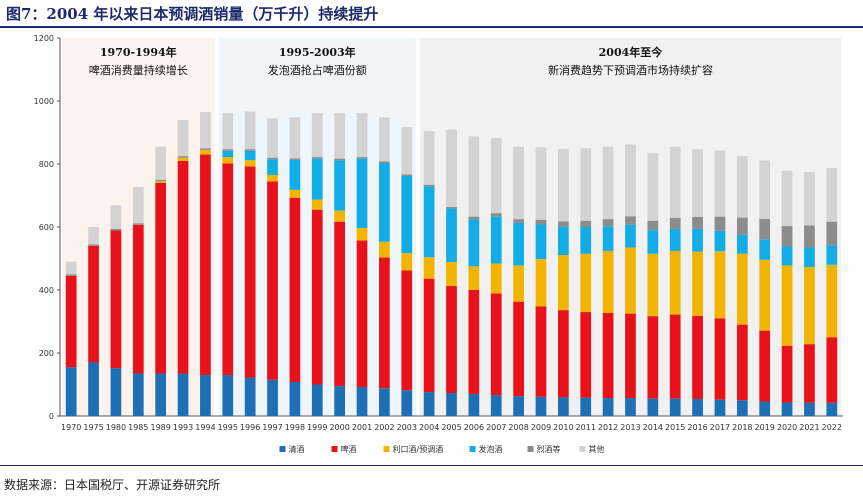 This screenshot has width=863, height=500. I want to click on x-tick-label: 2006, so click(474, 427).